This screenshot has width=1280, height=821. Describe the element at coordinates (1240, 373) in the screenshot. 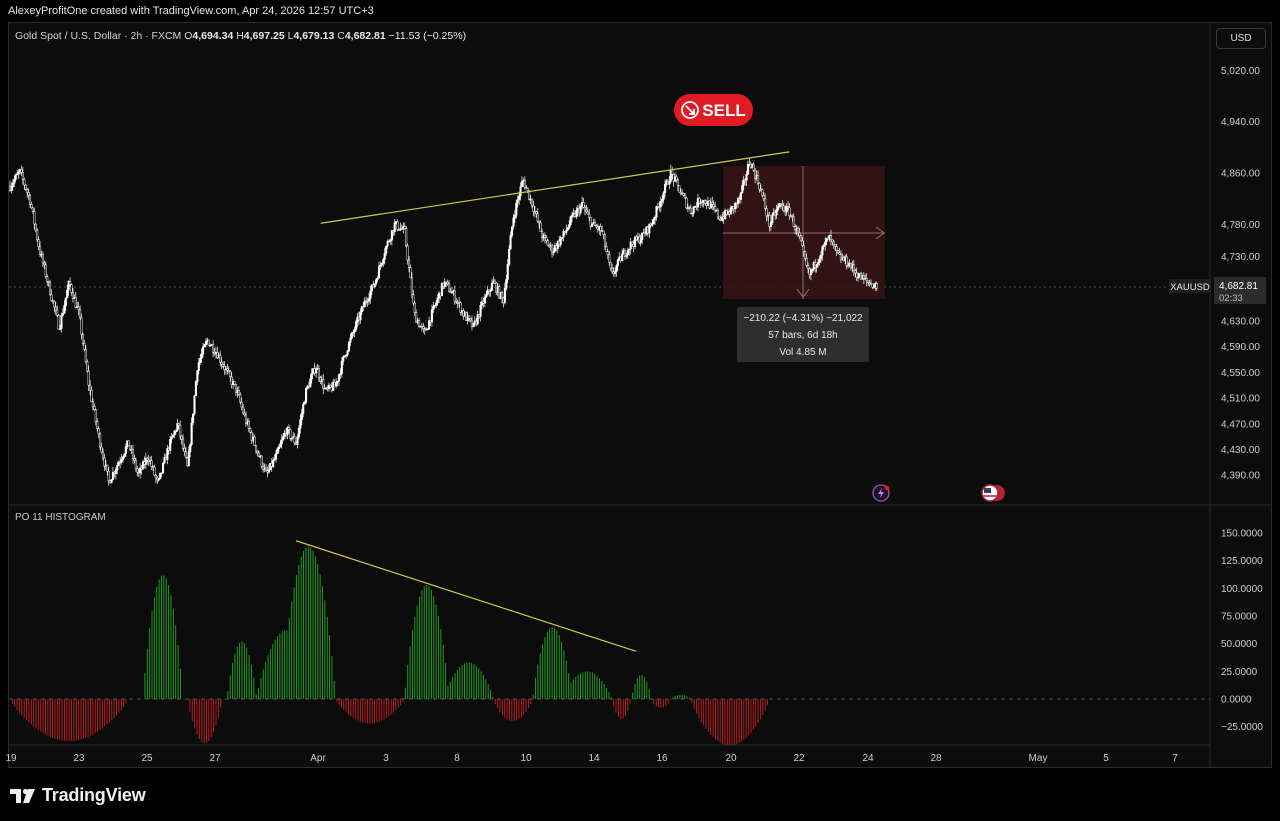

I see `price-tick-label: 4,550.00` at that location.